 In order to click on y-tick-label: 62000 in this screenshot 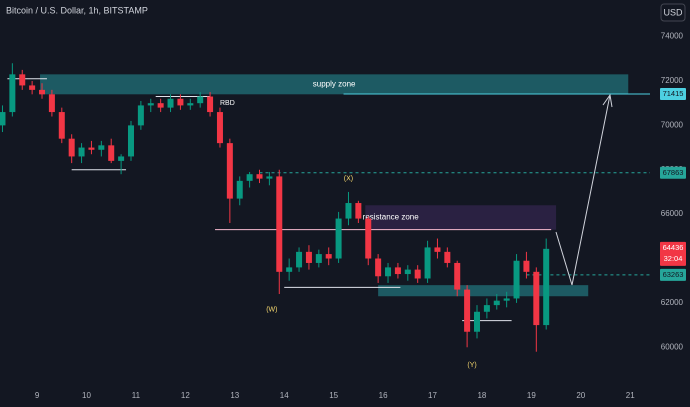, I will do `click(672, 302)`.